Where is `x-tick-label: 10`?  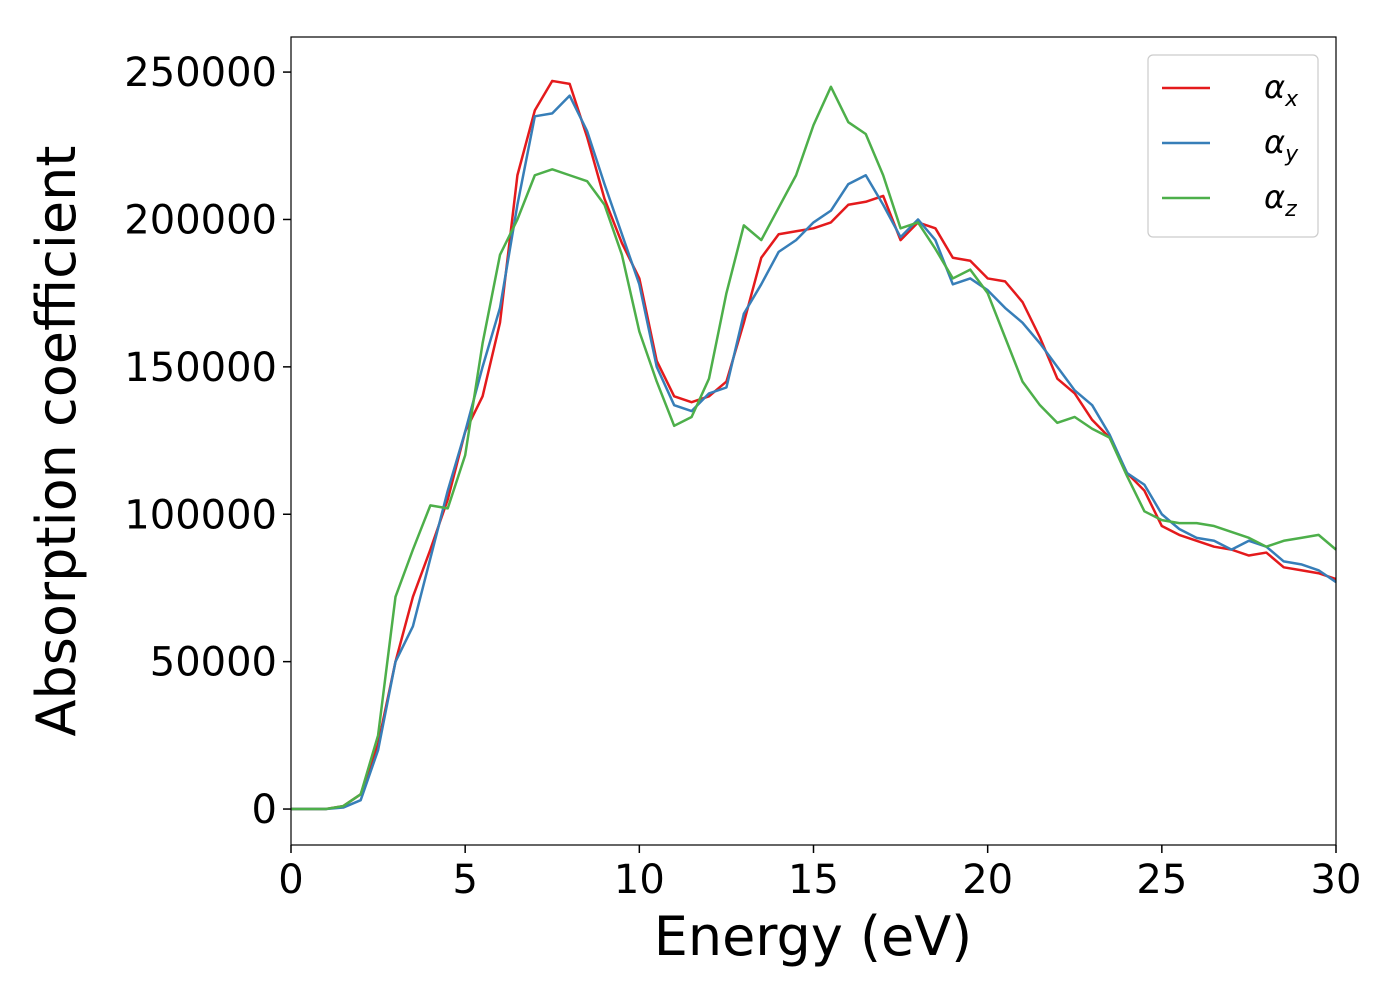 x-tick-label: 10 is located at coordinates (639, 880).